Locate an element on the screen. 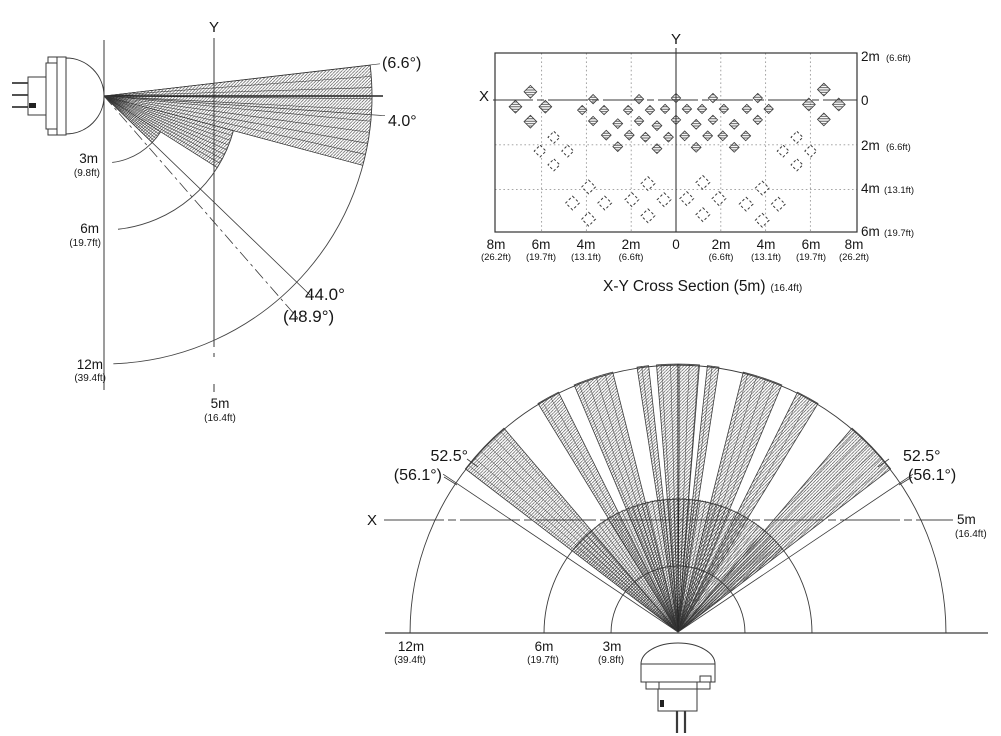 Image resolution: width=1001 pixels, height=736 pixels. range-arc is located at coordinates (175, 180).